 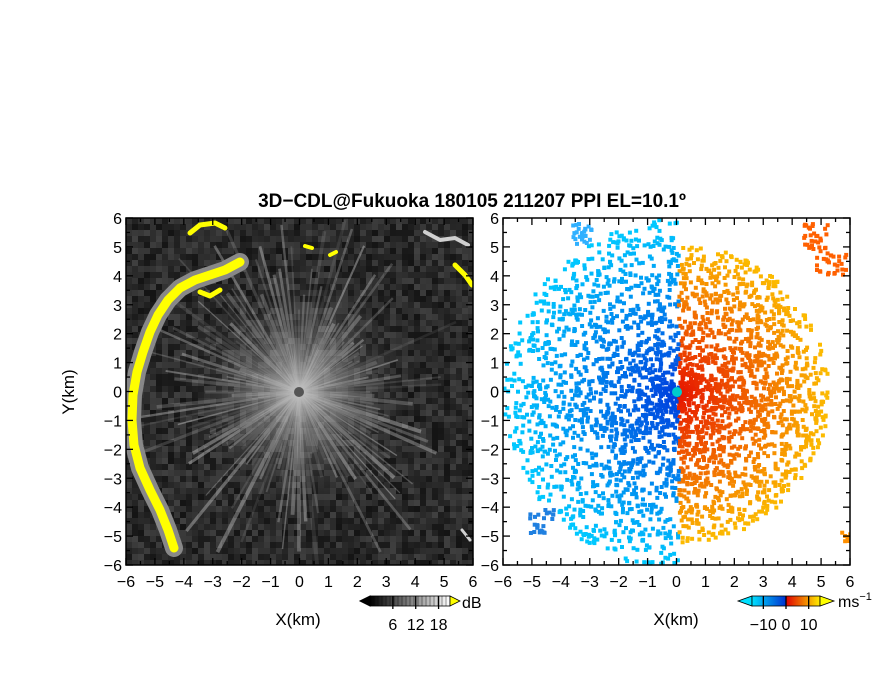 I want to click on echo-edge-segment, so click(x=466, y=535).